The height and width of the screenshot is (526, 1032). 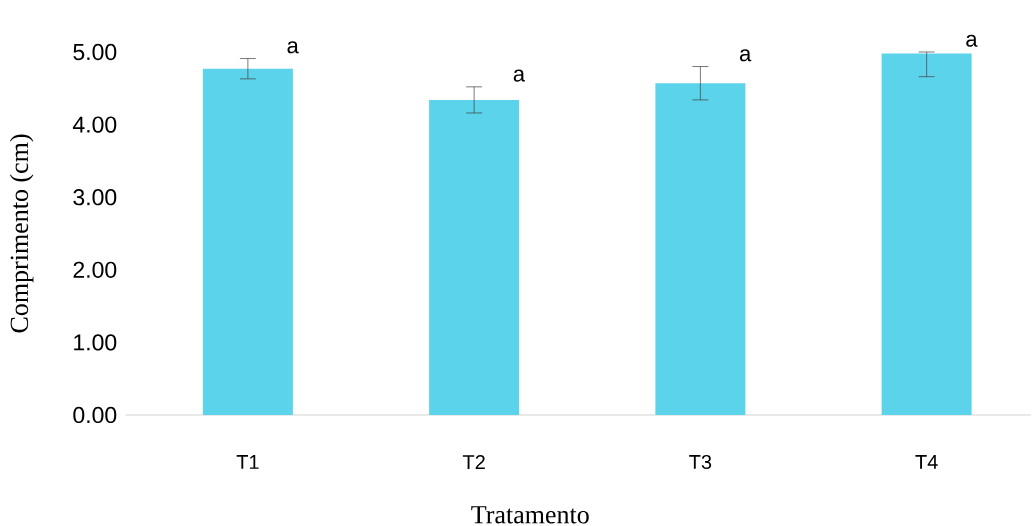 What do you see at coordinates (95, 197) in the screenshot?
I see `y-tick-label: 3.00` at bounding box center [95, 197].